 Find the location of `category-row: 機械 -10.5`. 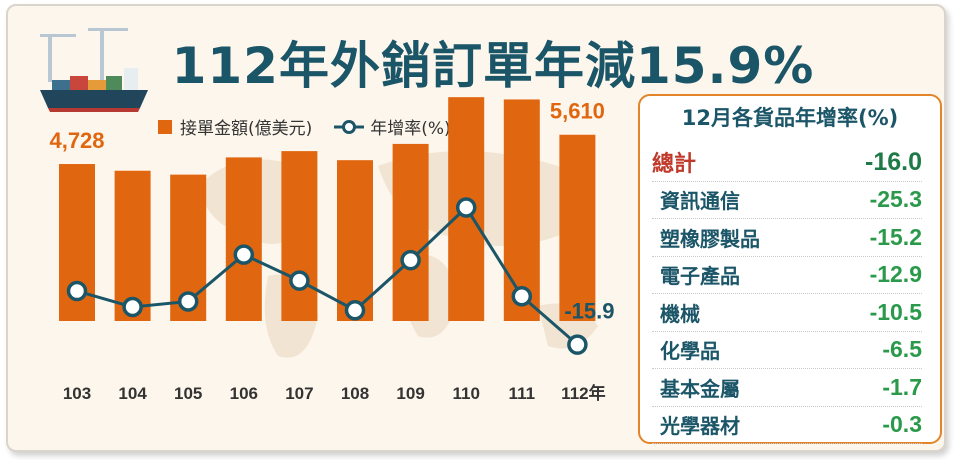

category-row: 機械 -10.5 is located at coordinates (787, 313).